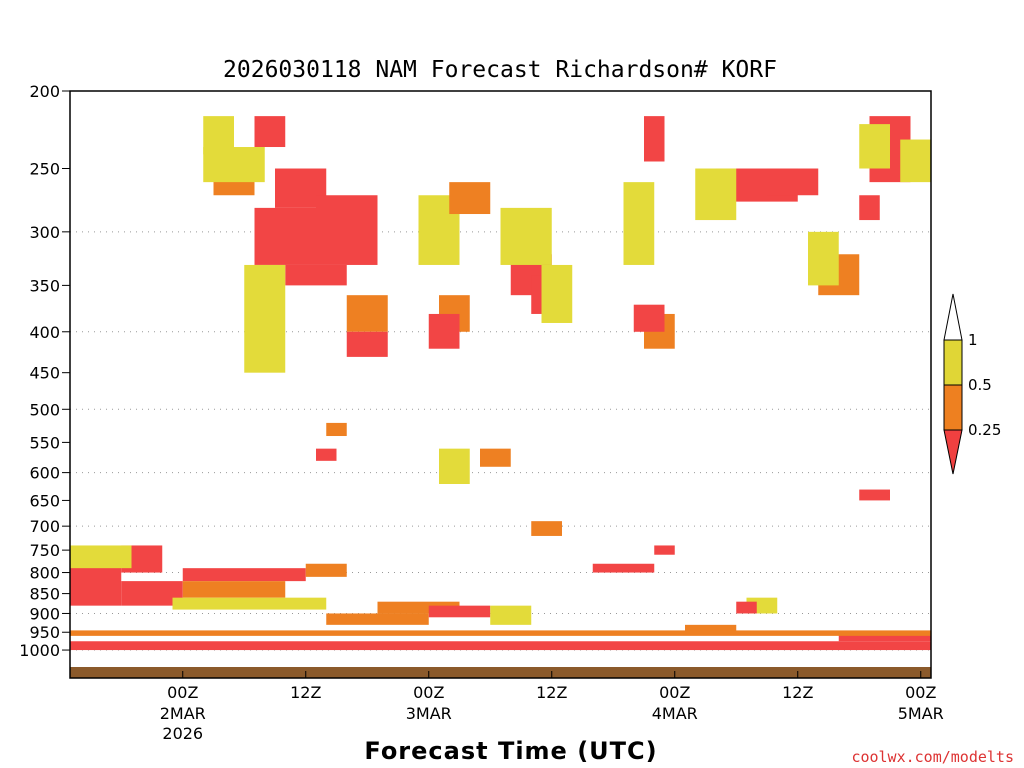 This screenshot has height=768, width=1024. Describe the element at coordinates (44, 285) in the screenshot. I see `y-tick-label-350: 350` at that location.